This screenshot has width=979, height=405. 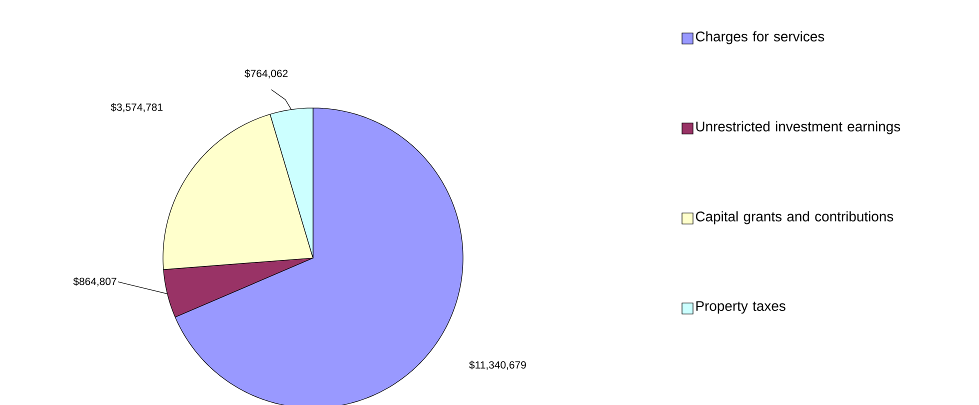 What do you see at coordinates (760, 37) in the screenshot?
I see `legend-label: Charges for services` at bounding box center [760, 37].